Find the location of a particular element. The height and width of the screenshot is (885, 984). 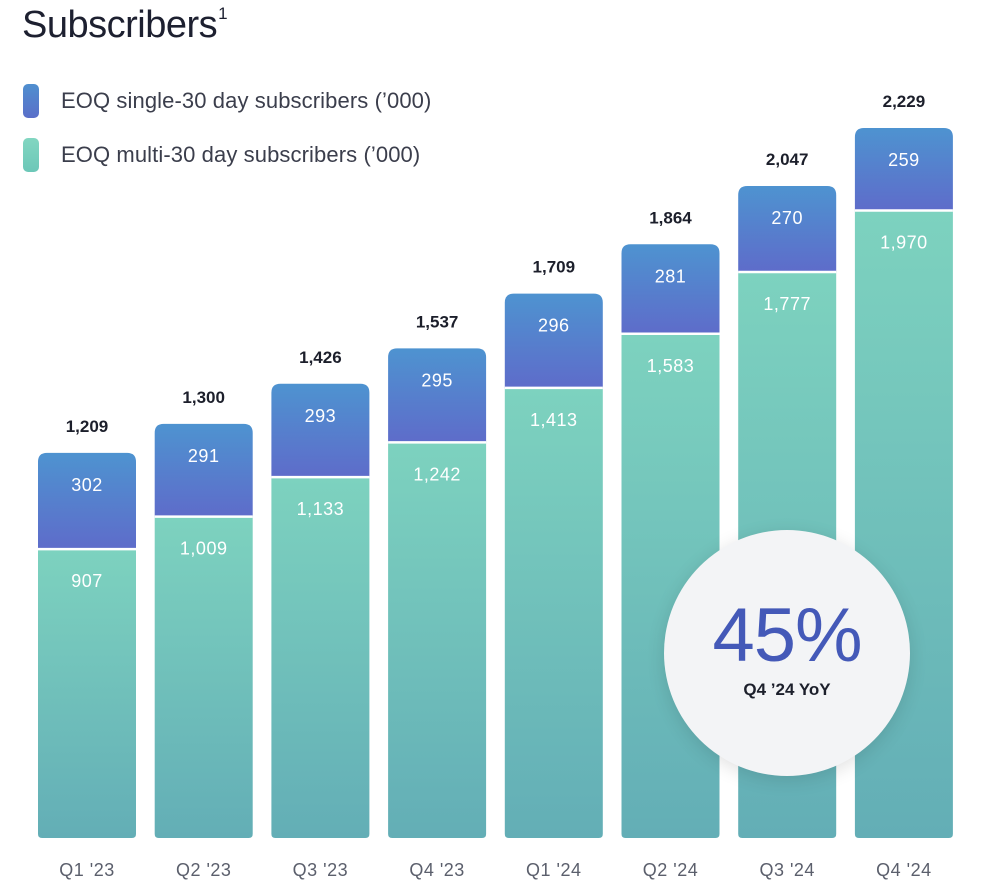

data-label-single: 291 is located at coordinates (204, 456).